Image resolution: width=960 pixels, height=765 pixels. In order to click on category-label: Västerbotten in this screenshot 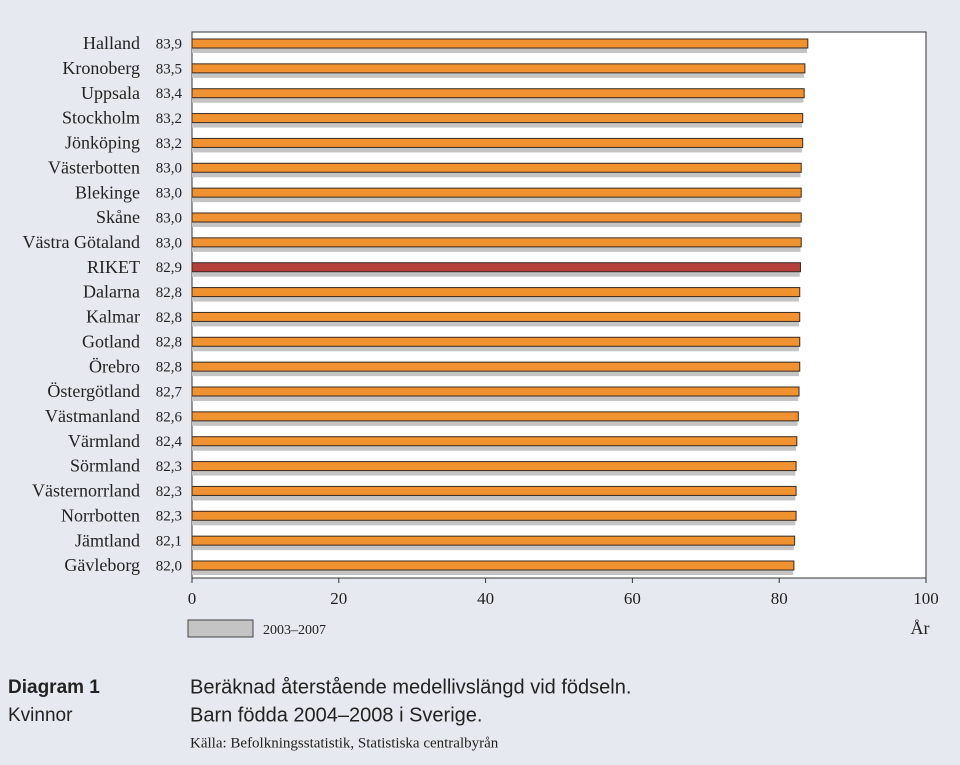, I will do `click(94, 167)`.